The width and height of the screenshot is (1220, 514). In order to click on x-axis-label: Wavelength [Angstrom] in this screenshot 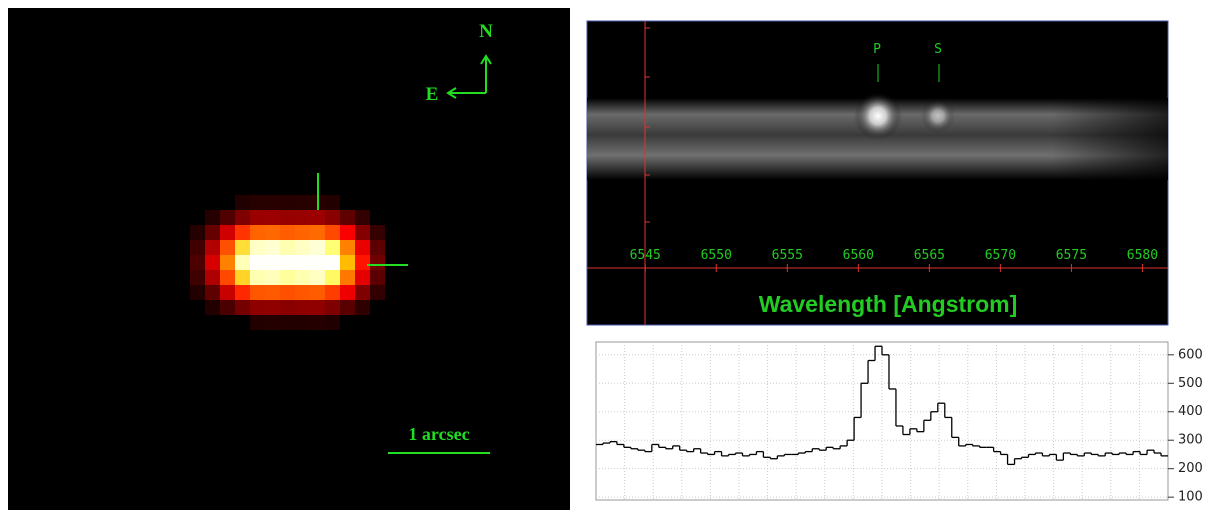, I will do `click(888, 304)`.